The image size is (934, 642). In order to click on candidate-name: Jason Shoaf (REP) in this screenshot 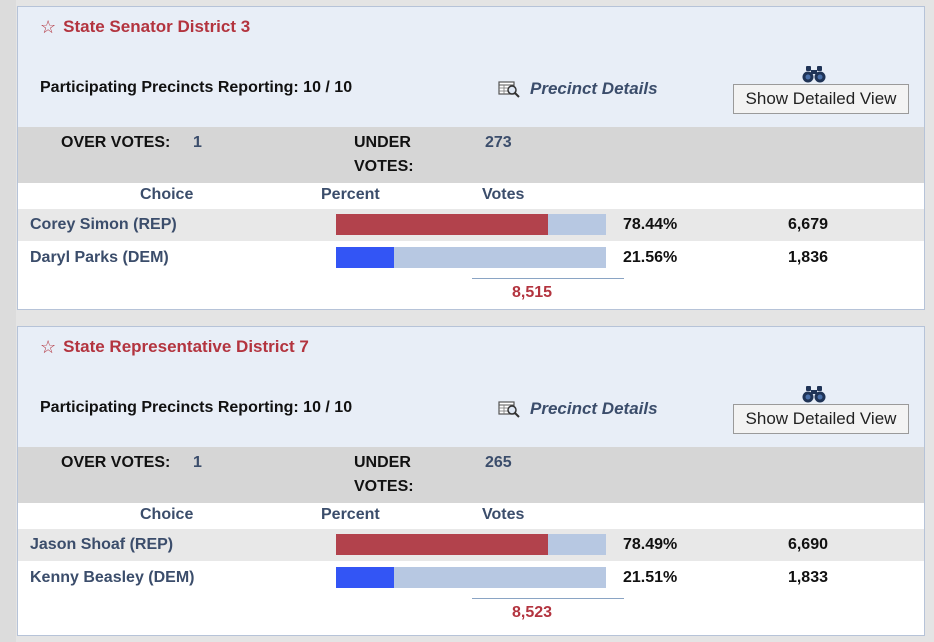, I will do `click(102, 544)`.